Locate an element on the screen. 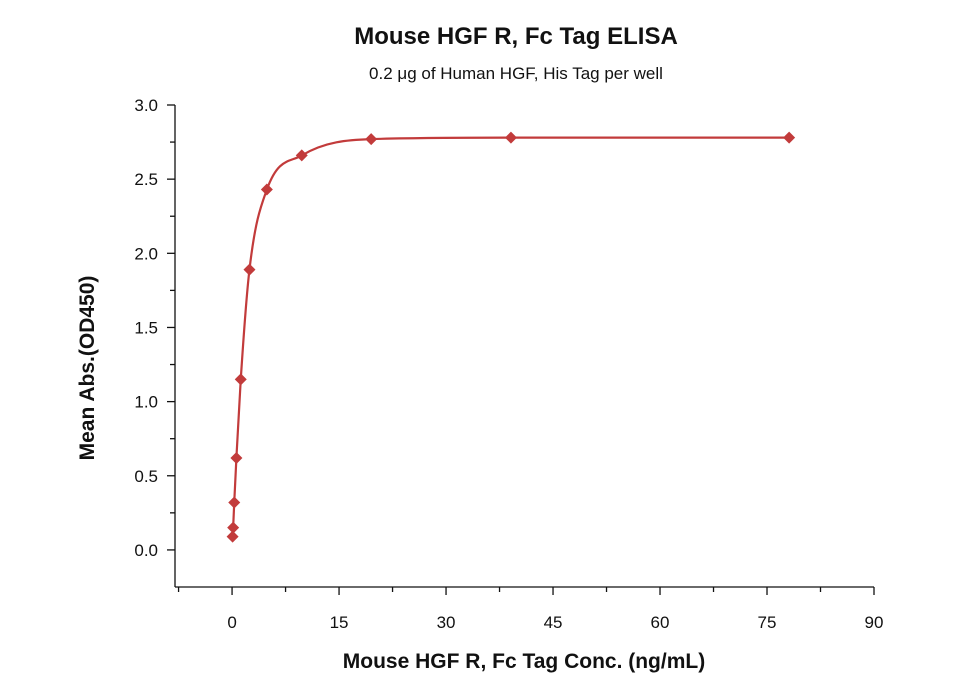 This screenshot has height=685, width=959. y-tick-label: 2.0 is located at coordinates (146, 253).